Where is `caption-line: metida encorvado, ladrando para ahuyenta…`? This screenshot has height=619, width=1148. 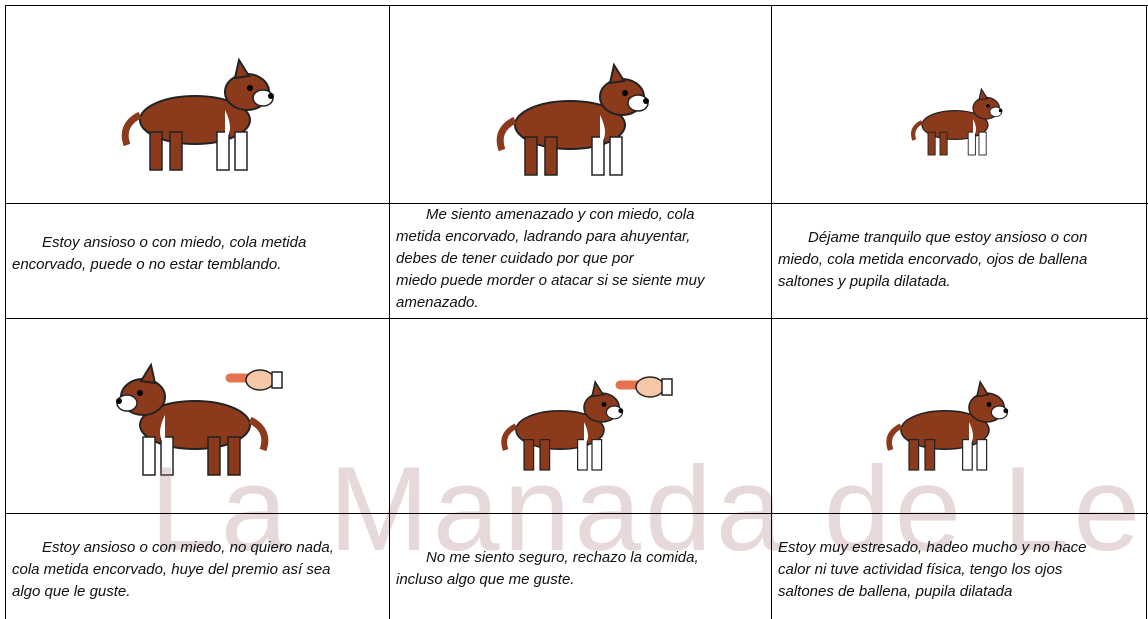 caption-line: metida encorvado, ladrando para ahuyenta… is located at coordinates (543, 236).